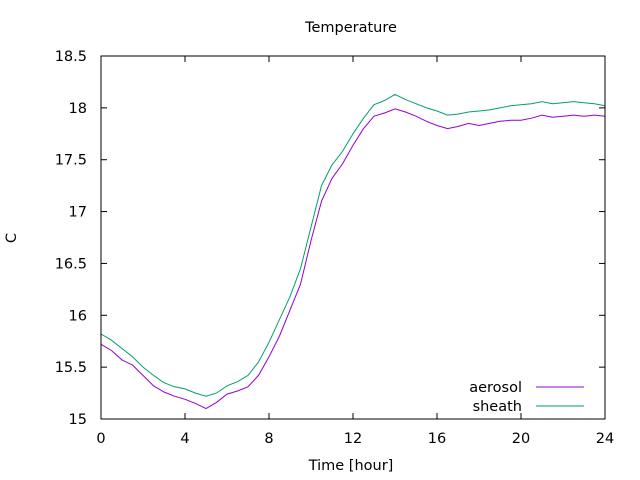 This screenshot has height=480, width=640. I want to click on x-tick-label: 4, so click(184, 439).